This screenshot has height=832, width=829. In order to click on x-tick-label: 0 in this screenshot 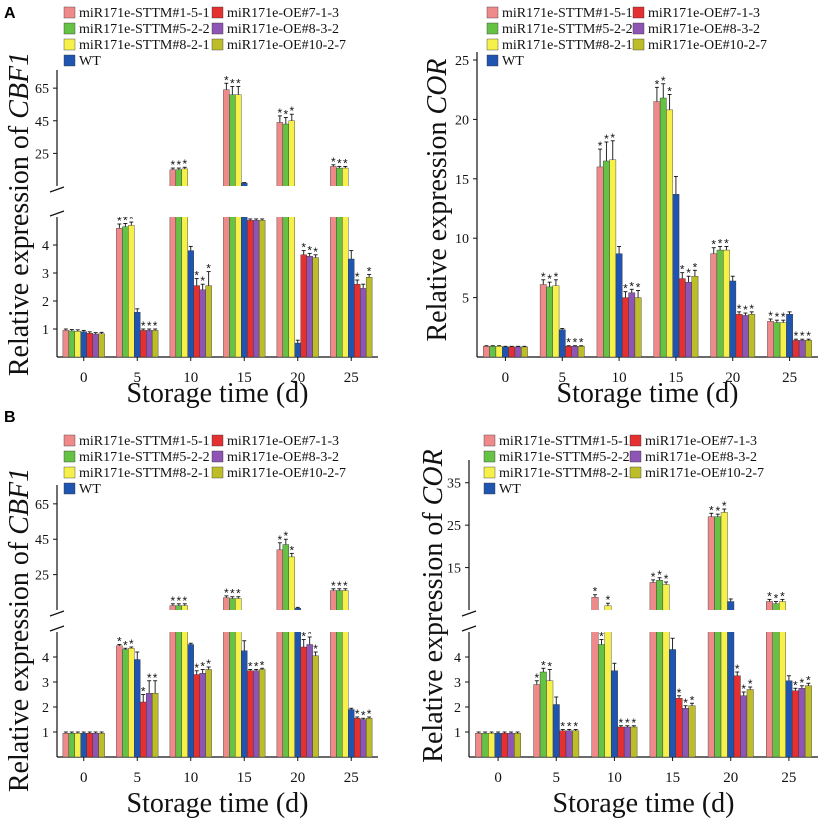, I will do `click(84, 778)`.